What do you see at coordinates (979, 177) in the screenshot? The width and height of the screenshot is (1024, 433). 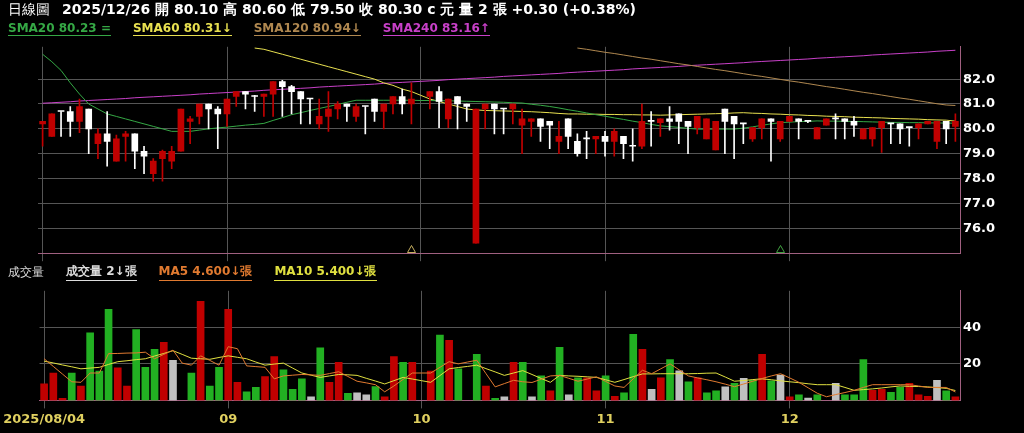 I see `y-tick-label: 78.0` at bounding box center [979, 177].